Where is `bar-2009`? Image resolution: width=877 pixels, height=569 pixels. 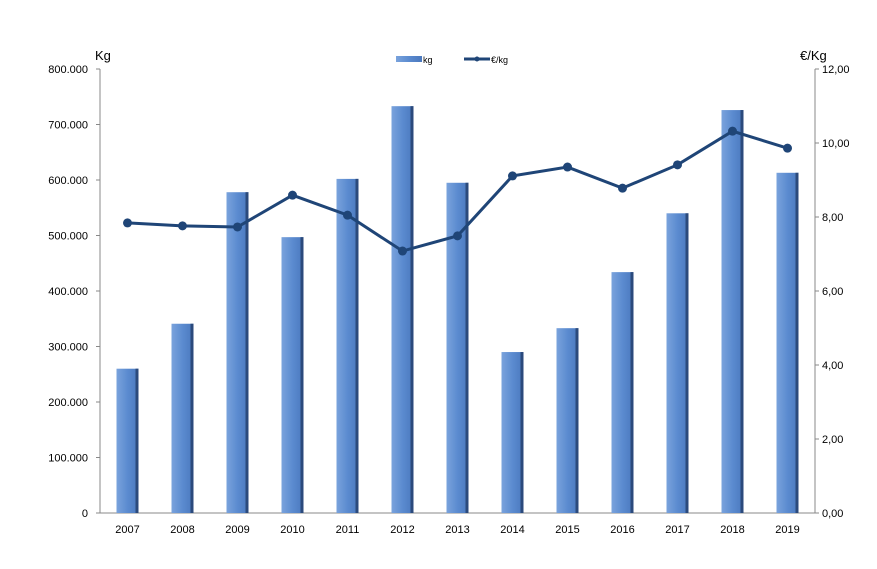
bar-2009 is located at coordinates (237, 352).